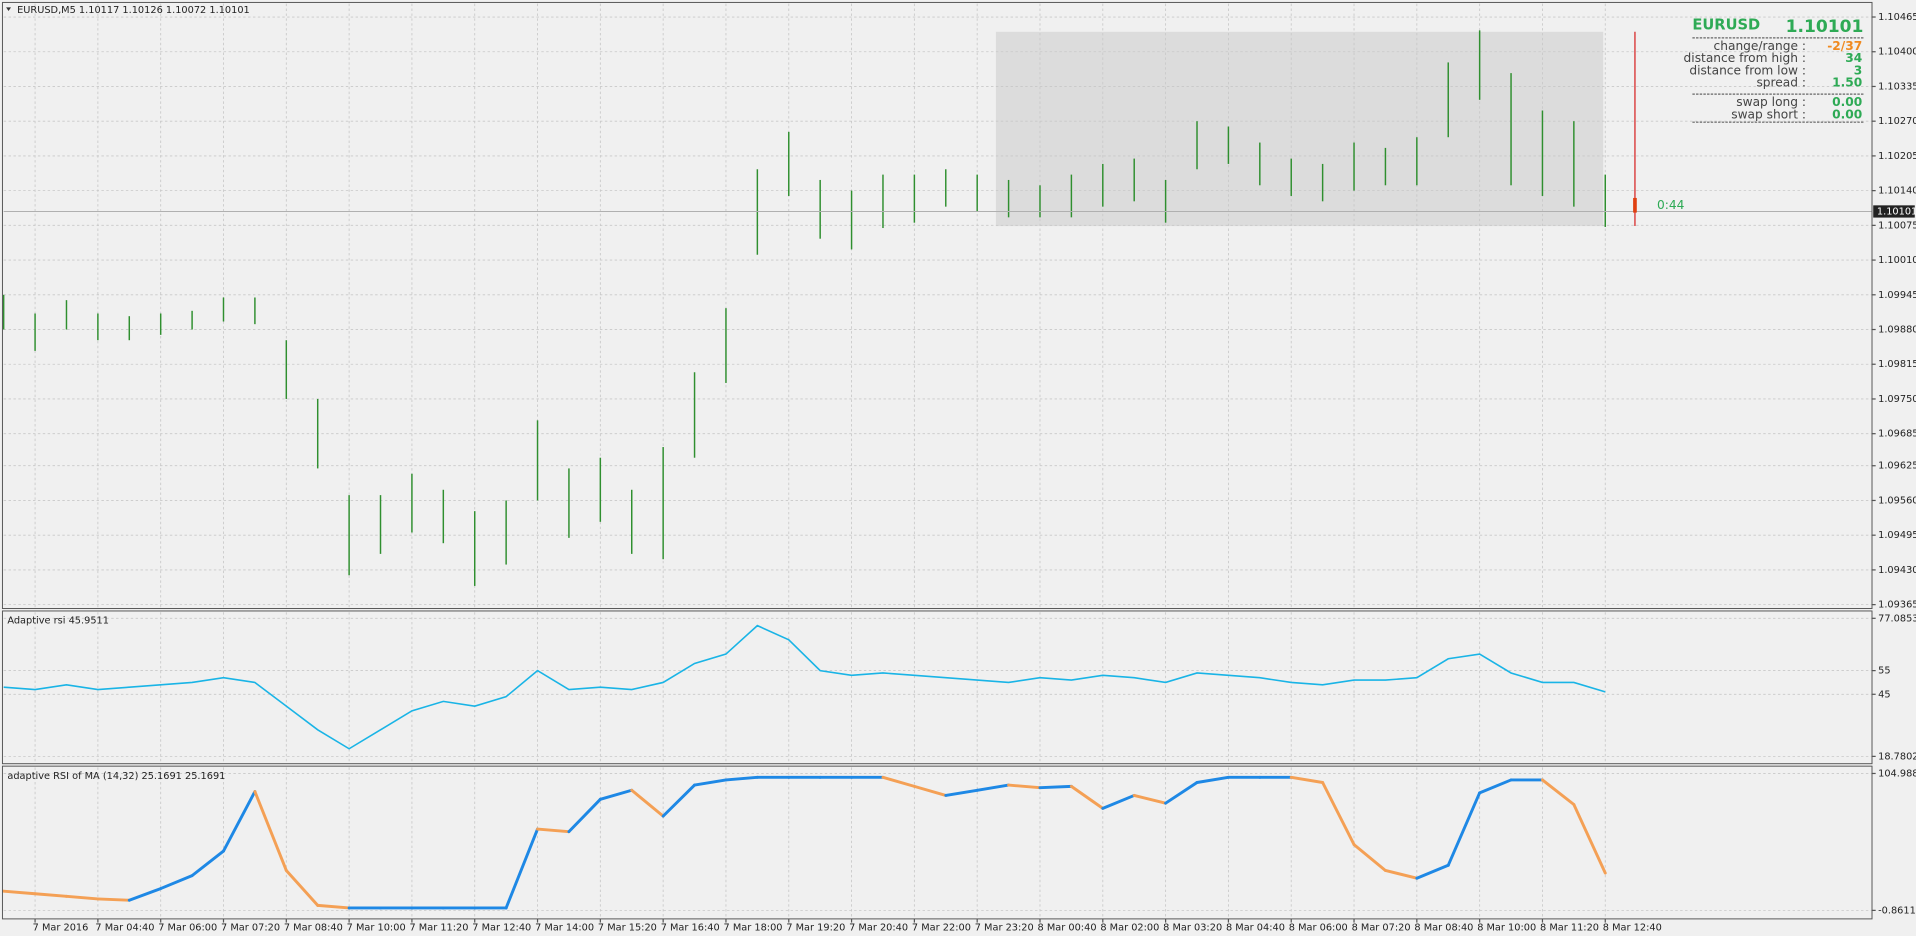 This screenshot has width=1916, height=936. I want to click on collapse-icon, so click(9, 9).